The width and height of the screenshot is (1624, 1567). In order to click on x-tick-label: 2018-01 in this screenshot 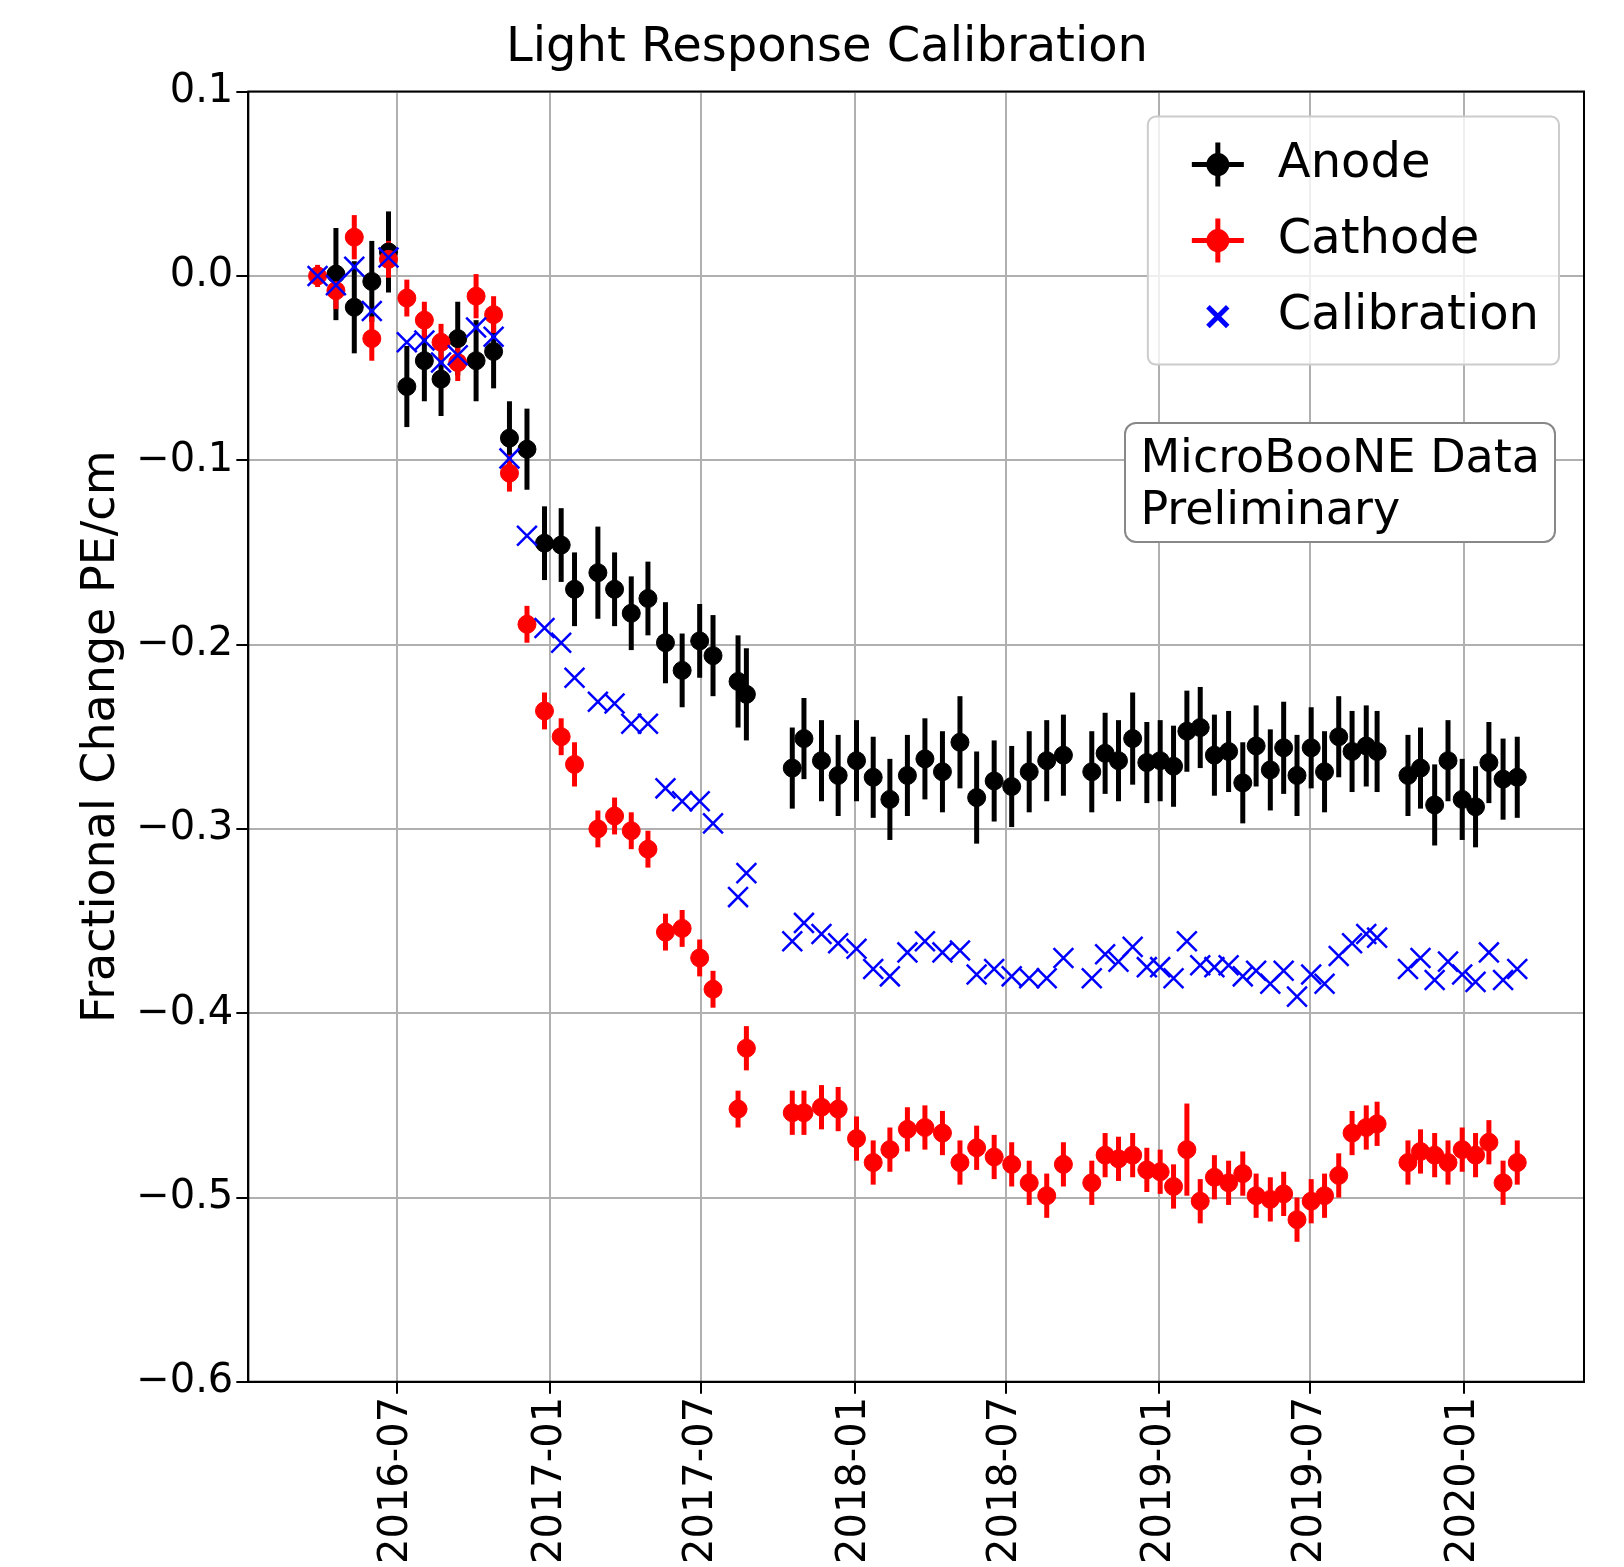, I will do `click(851, 1480)`.